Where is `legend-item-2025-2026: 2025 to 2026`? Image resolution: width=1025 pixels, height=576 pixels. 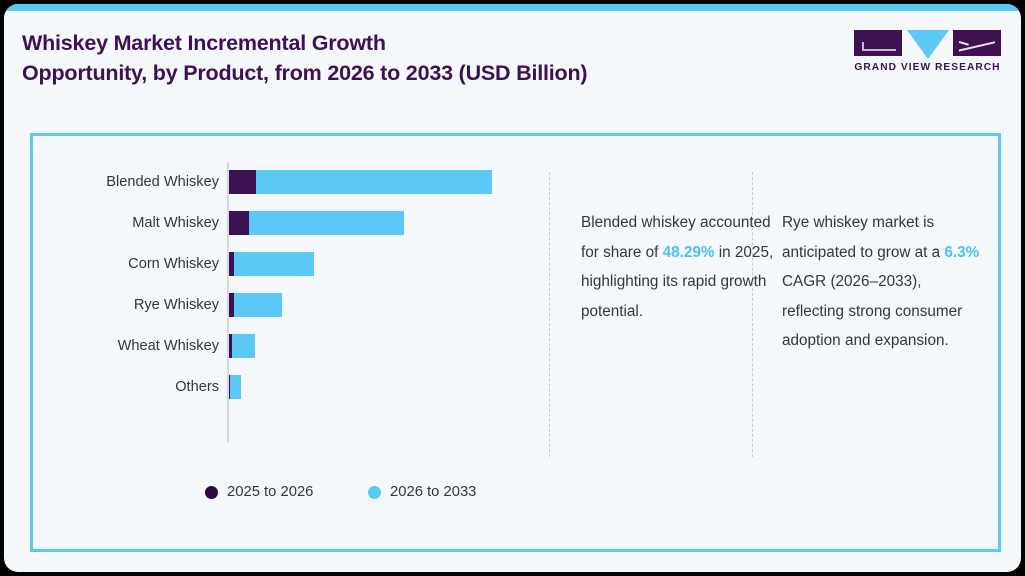 legend-item-2025-2026: 2025 to 2026 is located at coordinates (259, 492).